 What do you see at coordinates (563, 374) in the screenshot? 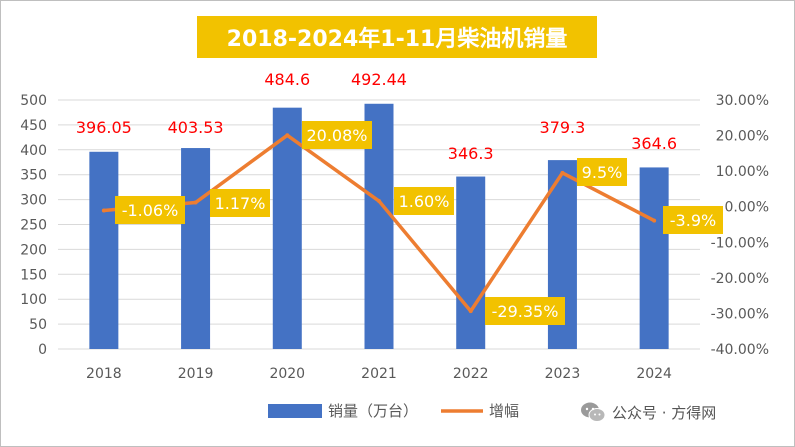
I see `x-tick-label: 2023` at bounding box center [563, 374].